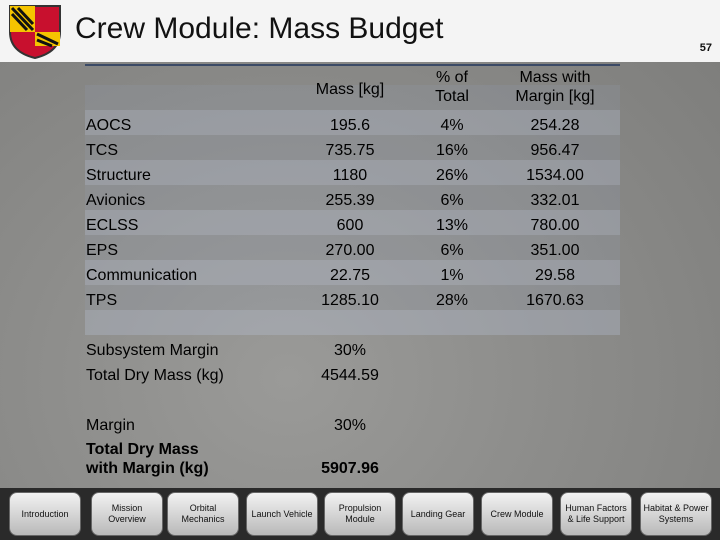 Image resolution: width=720 pixels, height=540 pixels. Describe the element at coordinates (452, 125) in the screenshot. I see `table-cell: 4%` at that location.